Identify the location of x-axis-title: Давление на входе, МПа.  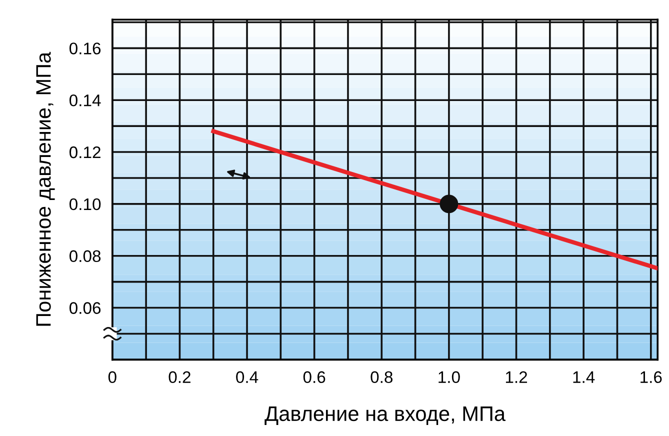
(385, 416).